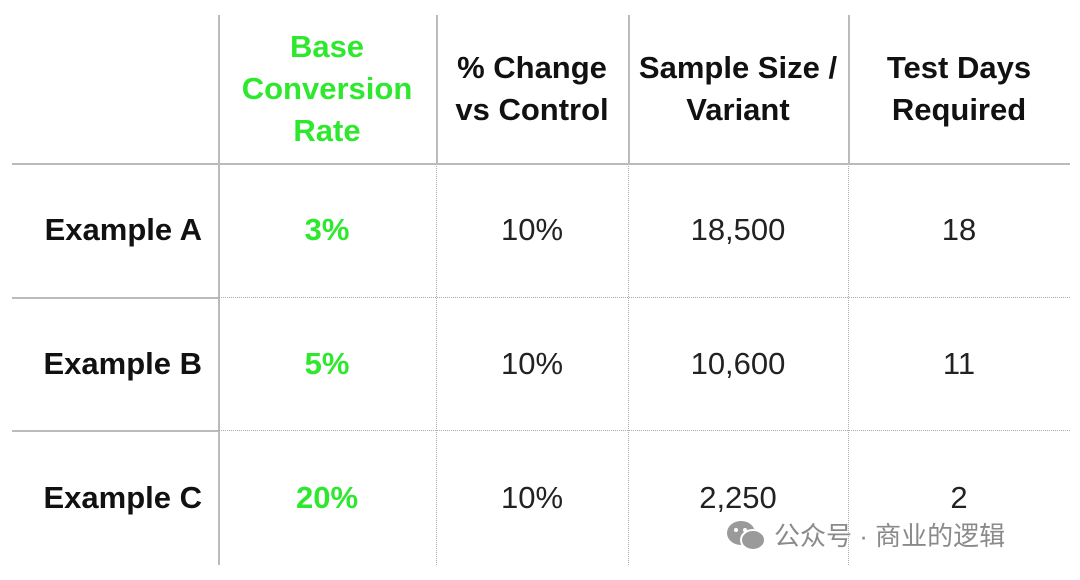 The height and width of the screenshot is (580, 1080). Describe the element at coordinates (122, 497) in the screenshot. I see `row-label: Example C` at that location.